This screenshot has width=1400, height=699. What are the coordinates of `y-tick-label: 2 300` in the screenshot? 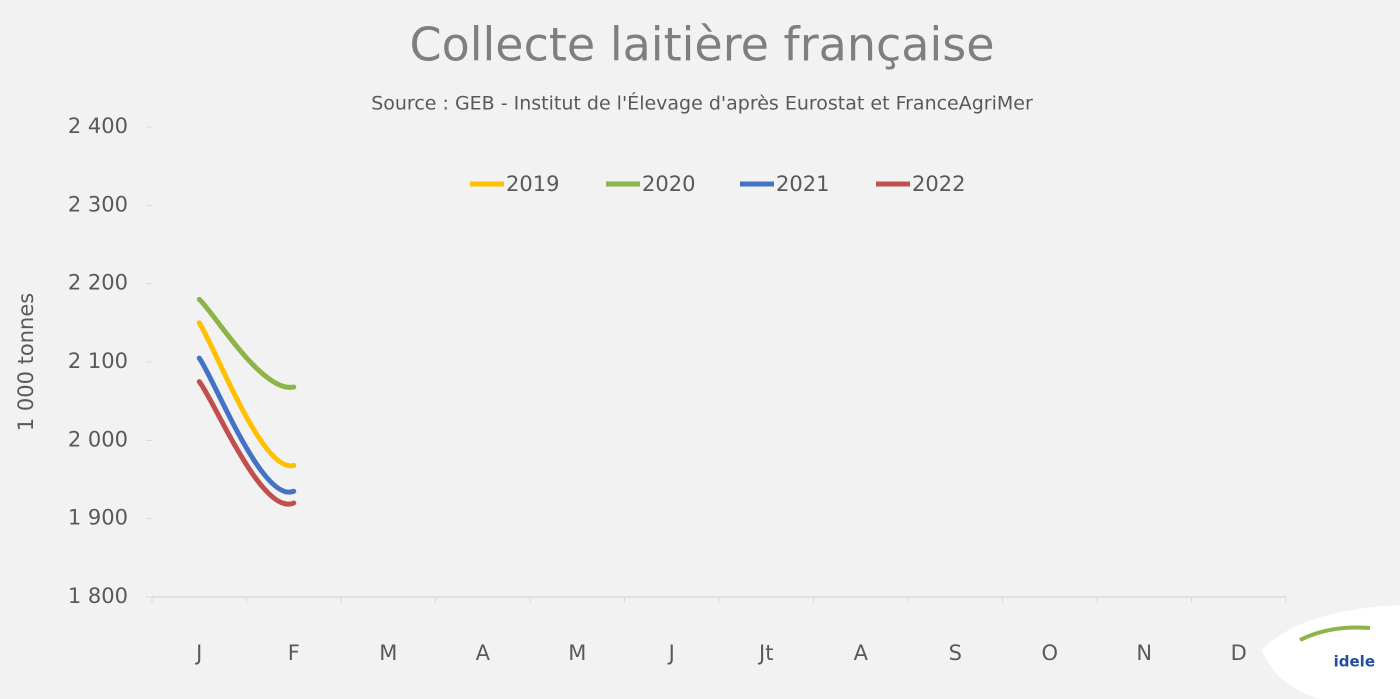 It's located at (98, 204).